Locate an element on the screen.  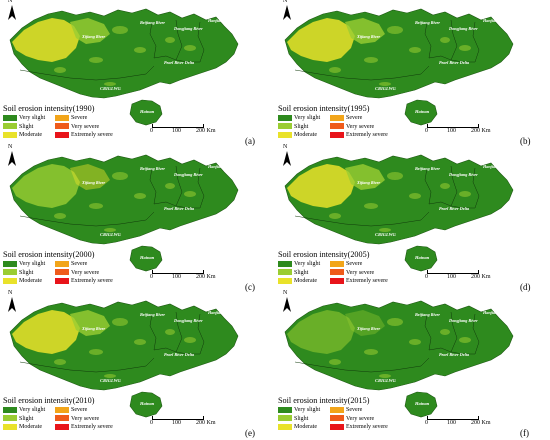
legend-item: Very severe is located at coordinates (77, 127).